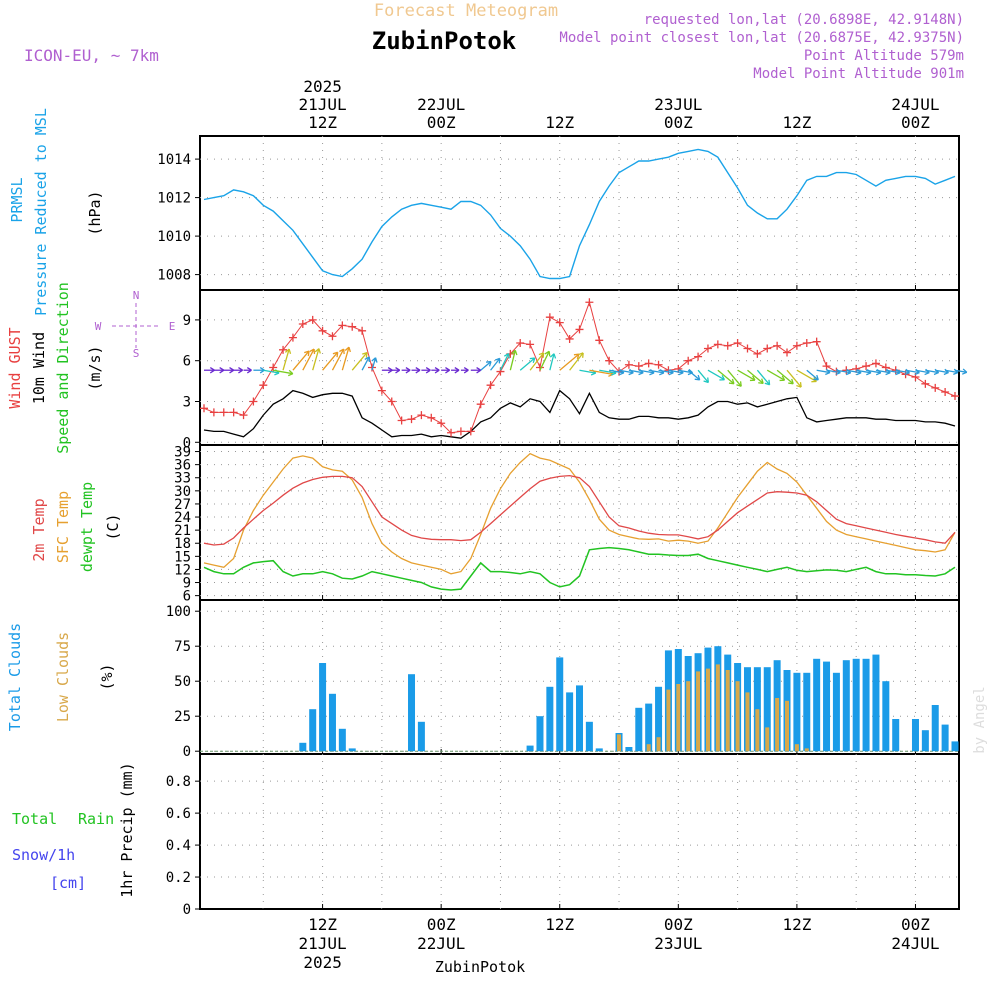  Describe the element at coordinates (43, 855) in the screenshot. I see `side-label-snow: Snow/1h` at that location.